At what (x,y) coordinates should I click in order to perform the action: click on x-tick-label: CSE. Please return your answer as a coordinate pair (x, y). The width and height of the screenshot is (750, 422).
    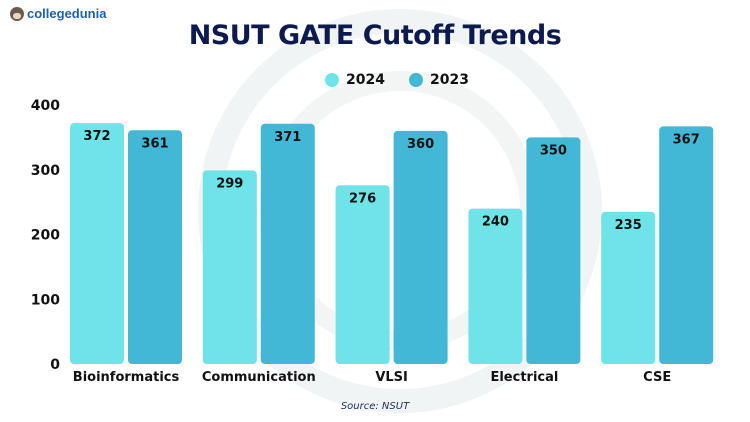
    Looking at the image, I should click on (657, 377).